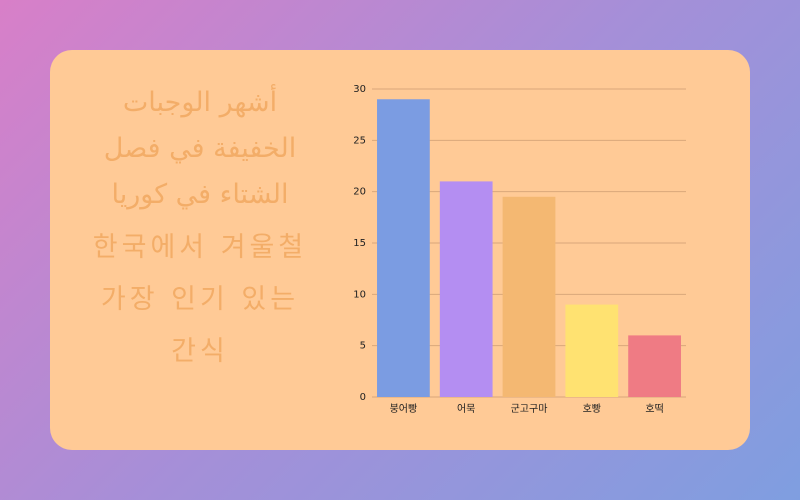 Image resolution: width=800 pixels, height=500 pixels. What do you see at coordinates (529, 409) in the screenshot?
I see `x-tick-label: 군고구마` at bounding box center [529, 409].